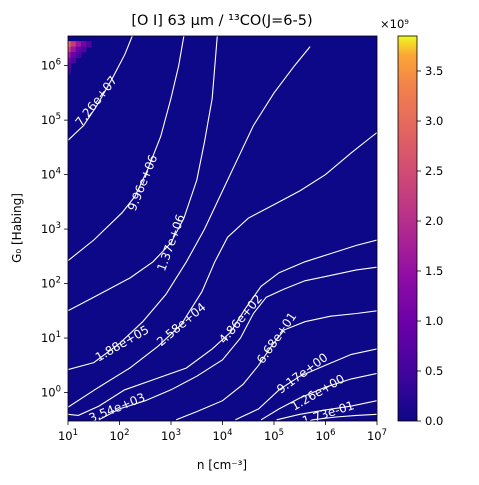 Image resolution: width=479 pixels, height=485 pixels. What do you see at coordinates (377, 435) in the screenshot?
I see `x-tick-label-6: 10⁷` at bounding box center [377, 435].